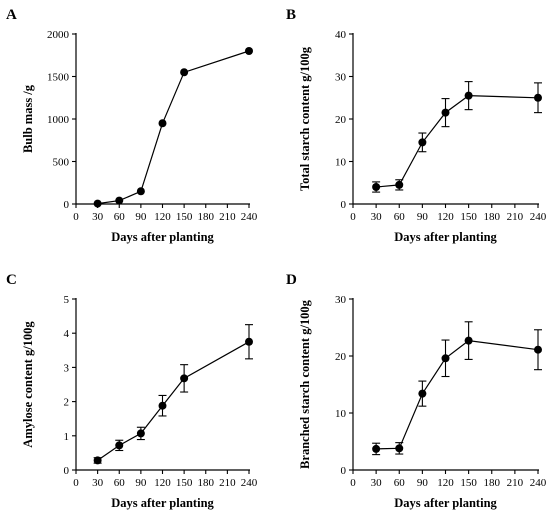 Image resolution: width=550 pixels, height=524 pixels. What do you see at coordinates (377, 217) in the screenshot?
I see `panel-b-x-tick-label-1: 30` at bounding box center [377, 217].